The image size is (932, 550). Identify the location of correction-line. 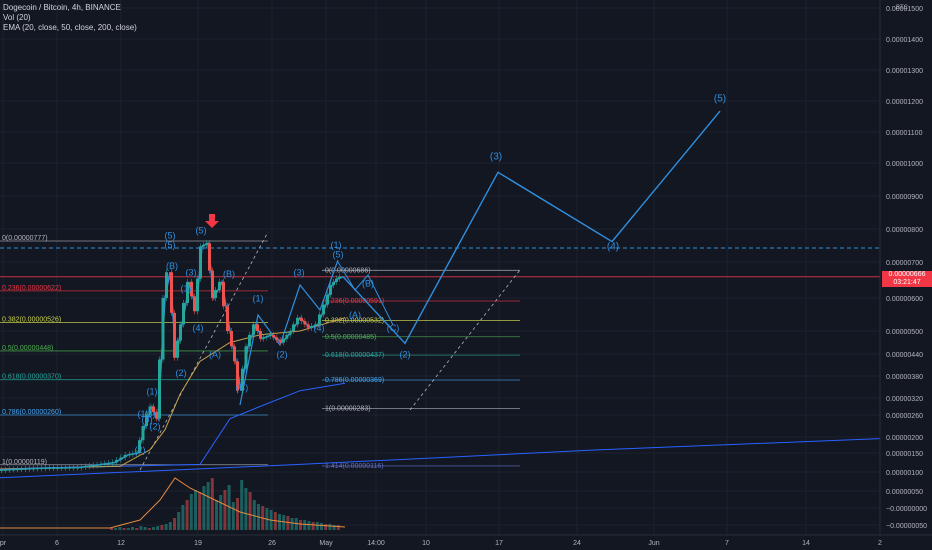
(365, 293).